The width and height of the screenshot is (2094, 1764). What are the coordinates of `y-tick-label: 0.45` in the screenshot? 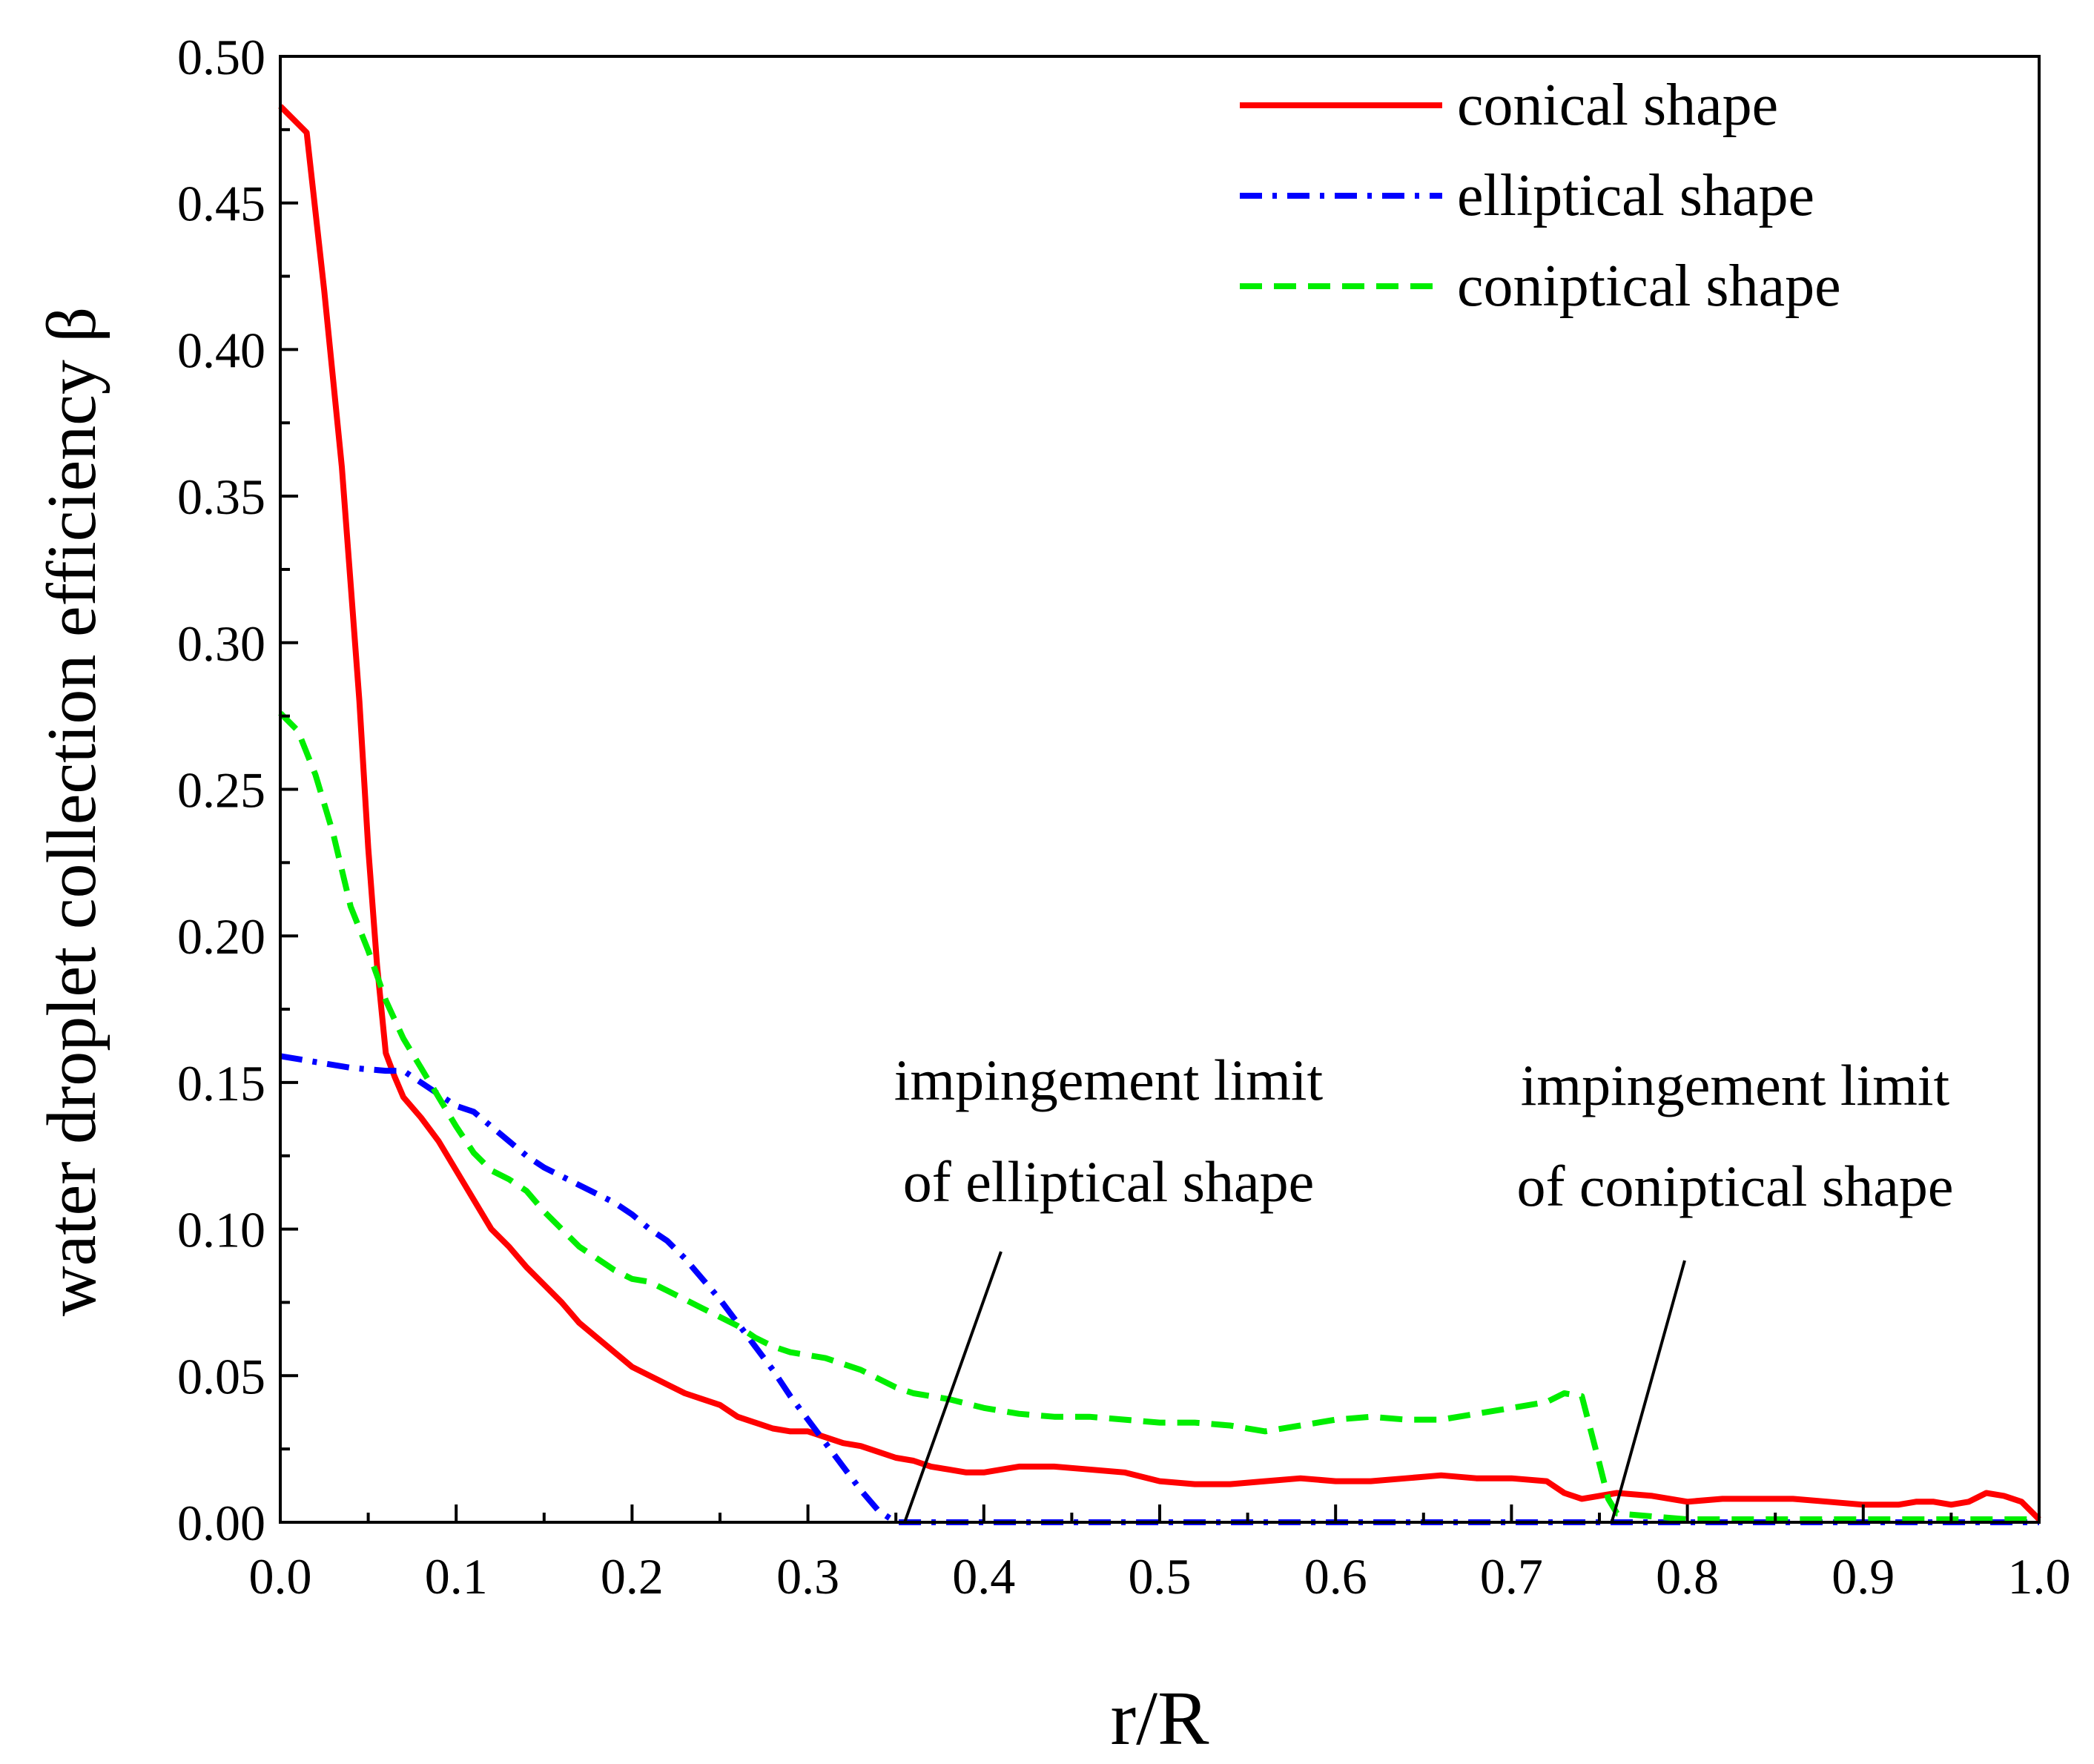 It's located at (221, 204).